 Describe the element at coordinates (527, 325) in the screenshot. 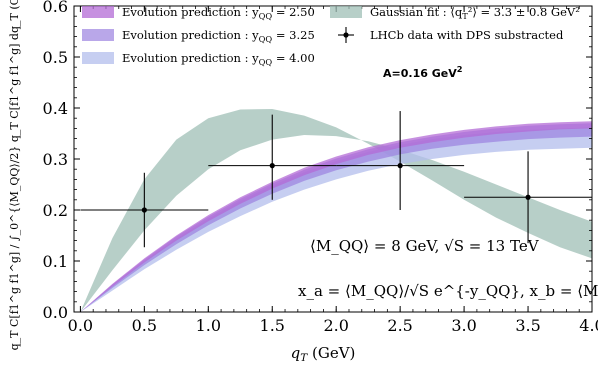

I see `x-tick-label-7: 3.5` at that location.